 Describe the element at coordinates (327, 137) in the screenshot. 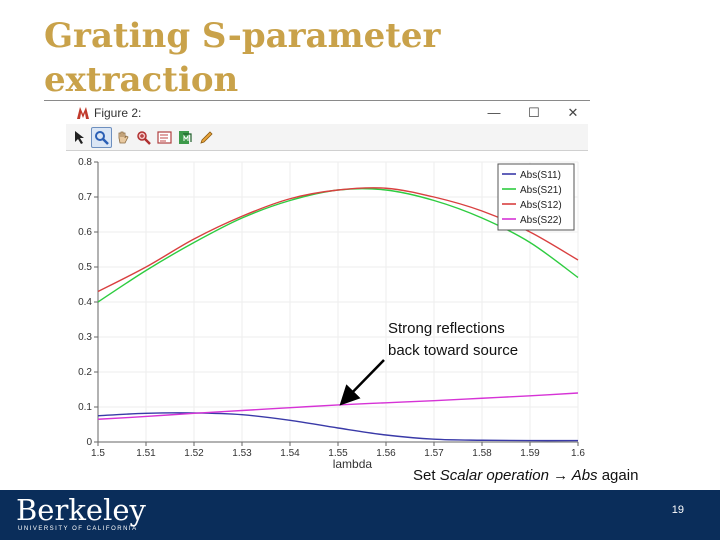

I see `figure-toolbar` at that location.